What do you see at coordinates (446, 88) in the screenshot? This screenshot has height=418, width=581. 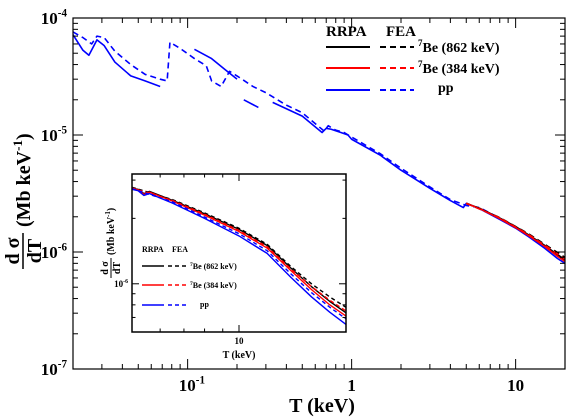 I see `main-legend-label-pp: pp` at bounding box center [446, 88].